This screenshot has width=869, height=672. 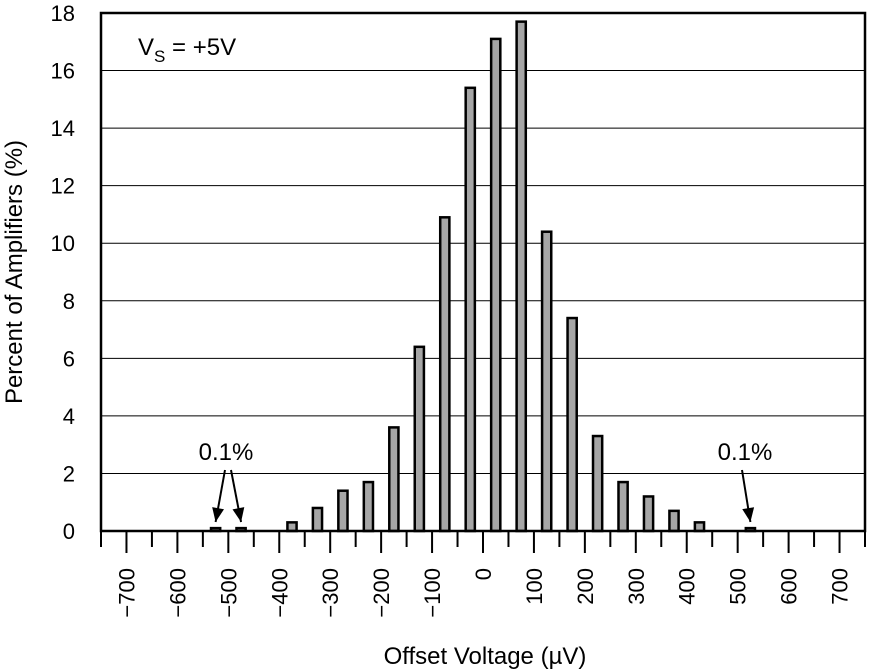 I want to click on y-tick-label: 16, so click(x=63, y=71).